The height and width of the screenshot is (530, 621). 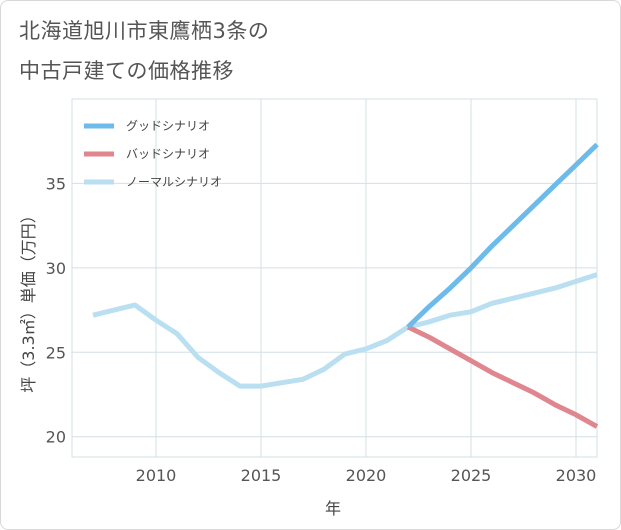 What do you see at coordinates (576, 475) in the screenshot?
I see `x-tick-label: 2030` at bounding box center [576, 475].